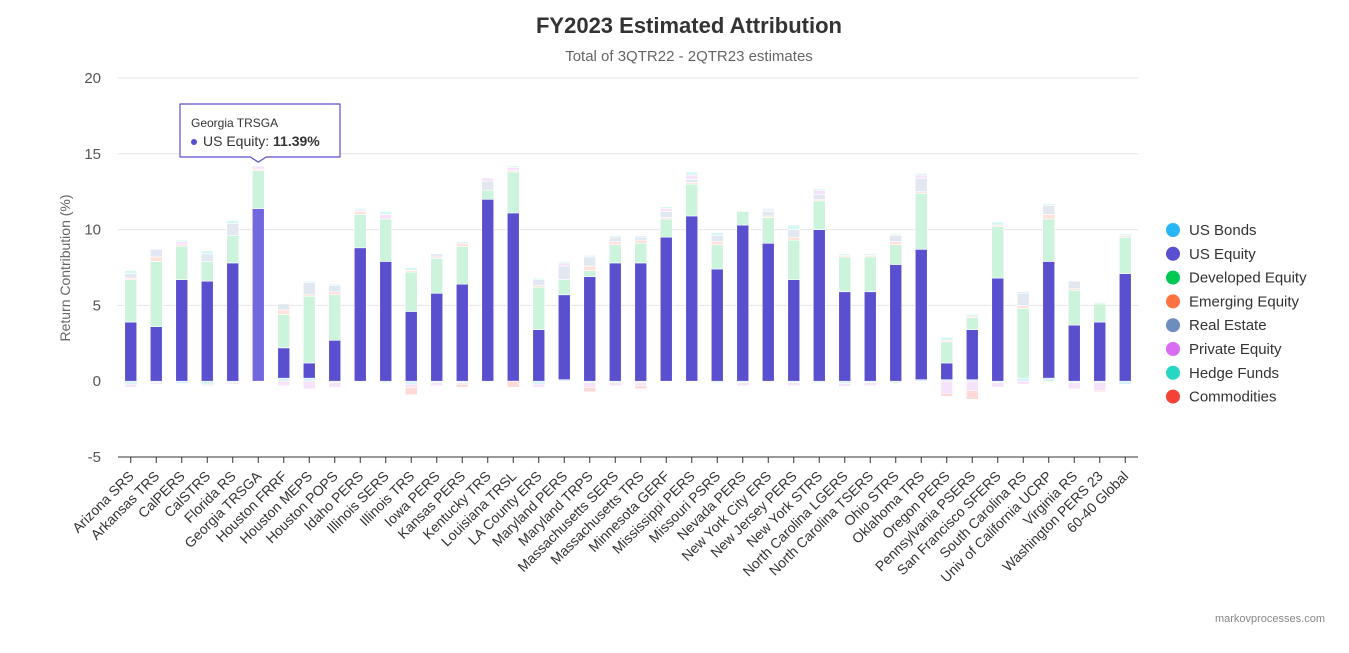  Describe the element at coordinates (1270, 619) in the screenshot. I see `credit-text: markovprocesses.com` at that location.